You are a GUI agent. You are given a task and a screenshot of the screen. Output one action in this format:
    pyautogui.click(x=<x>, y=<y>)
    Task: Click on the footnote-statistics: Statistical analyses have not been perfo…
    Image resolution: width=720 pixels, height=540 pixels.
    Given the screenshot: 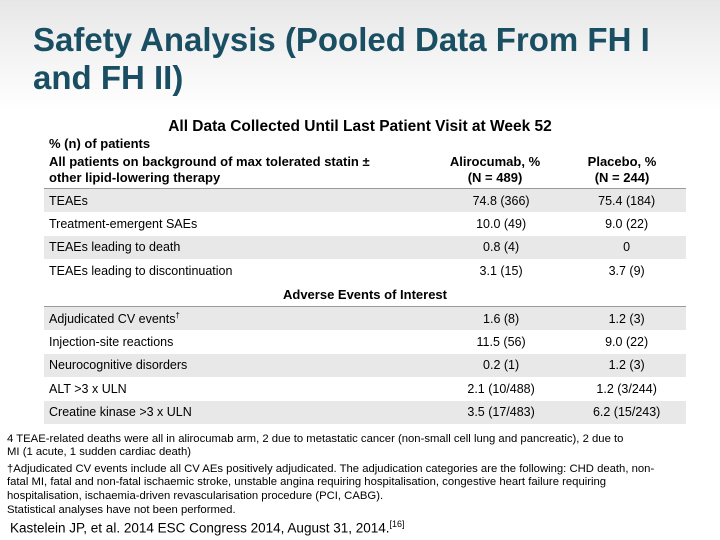 What is the action you would take?
    pyautogui.click(x=121, y=510)
    